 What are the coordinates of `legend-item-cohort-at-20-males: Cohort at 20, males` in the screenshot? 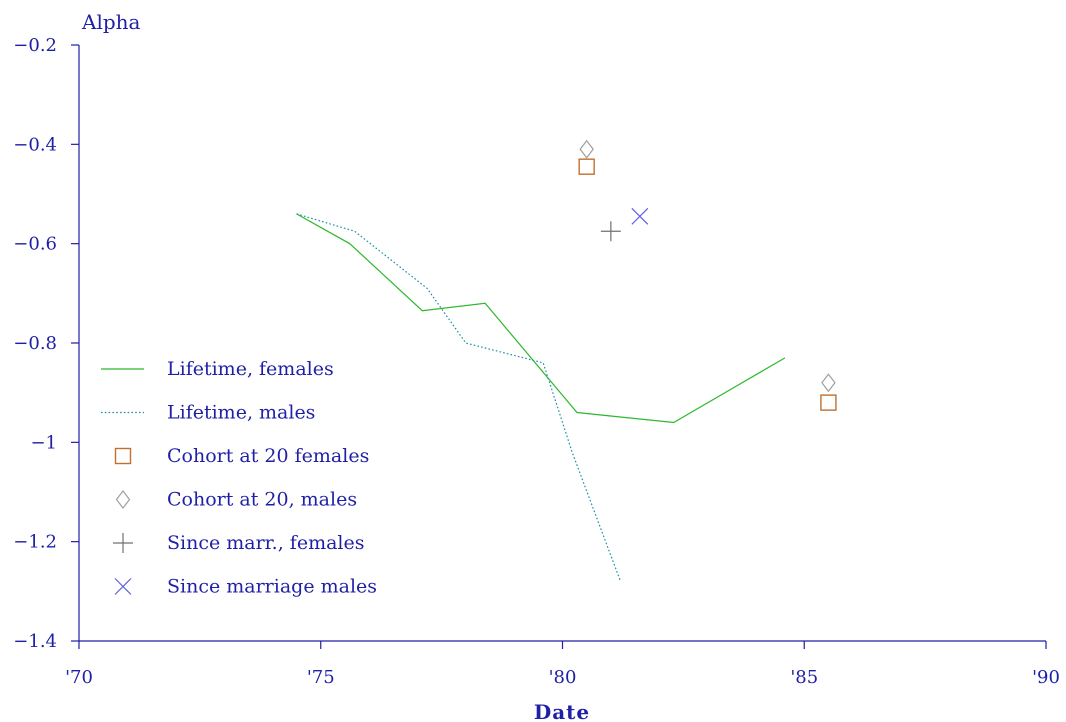 It's located at (236, 500).